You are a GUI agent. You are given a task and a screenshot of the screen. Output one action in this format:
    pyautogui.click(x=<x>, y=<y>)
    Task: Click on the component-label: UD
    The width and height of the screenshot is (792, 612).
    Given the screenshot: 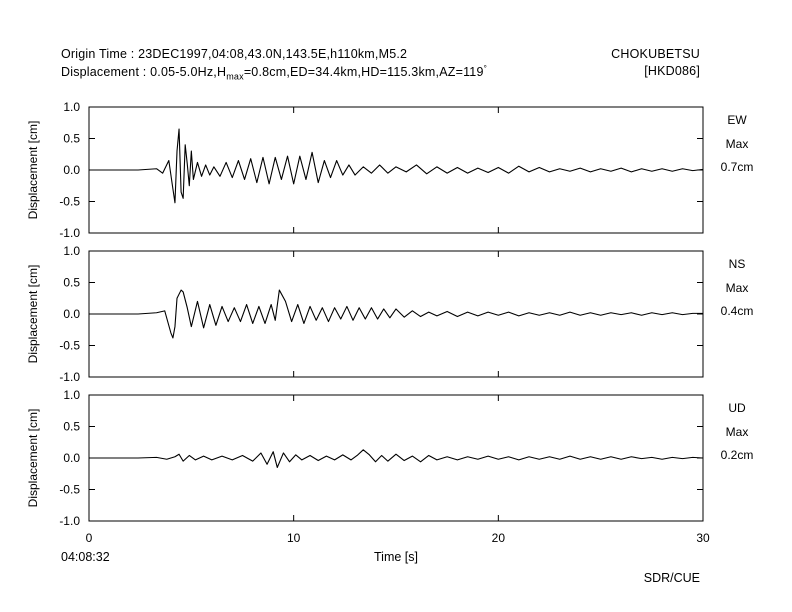 What is the action you would take?
    pyautogui.click(x=737, y=408)
    